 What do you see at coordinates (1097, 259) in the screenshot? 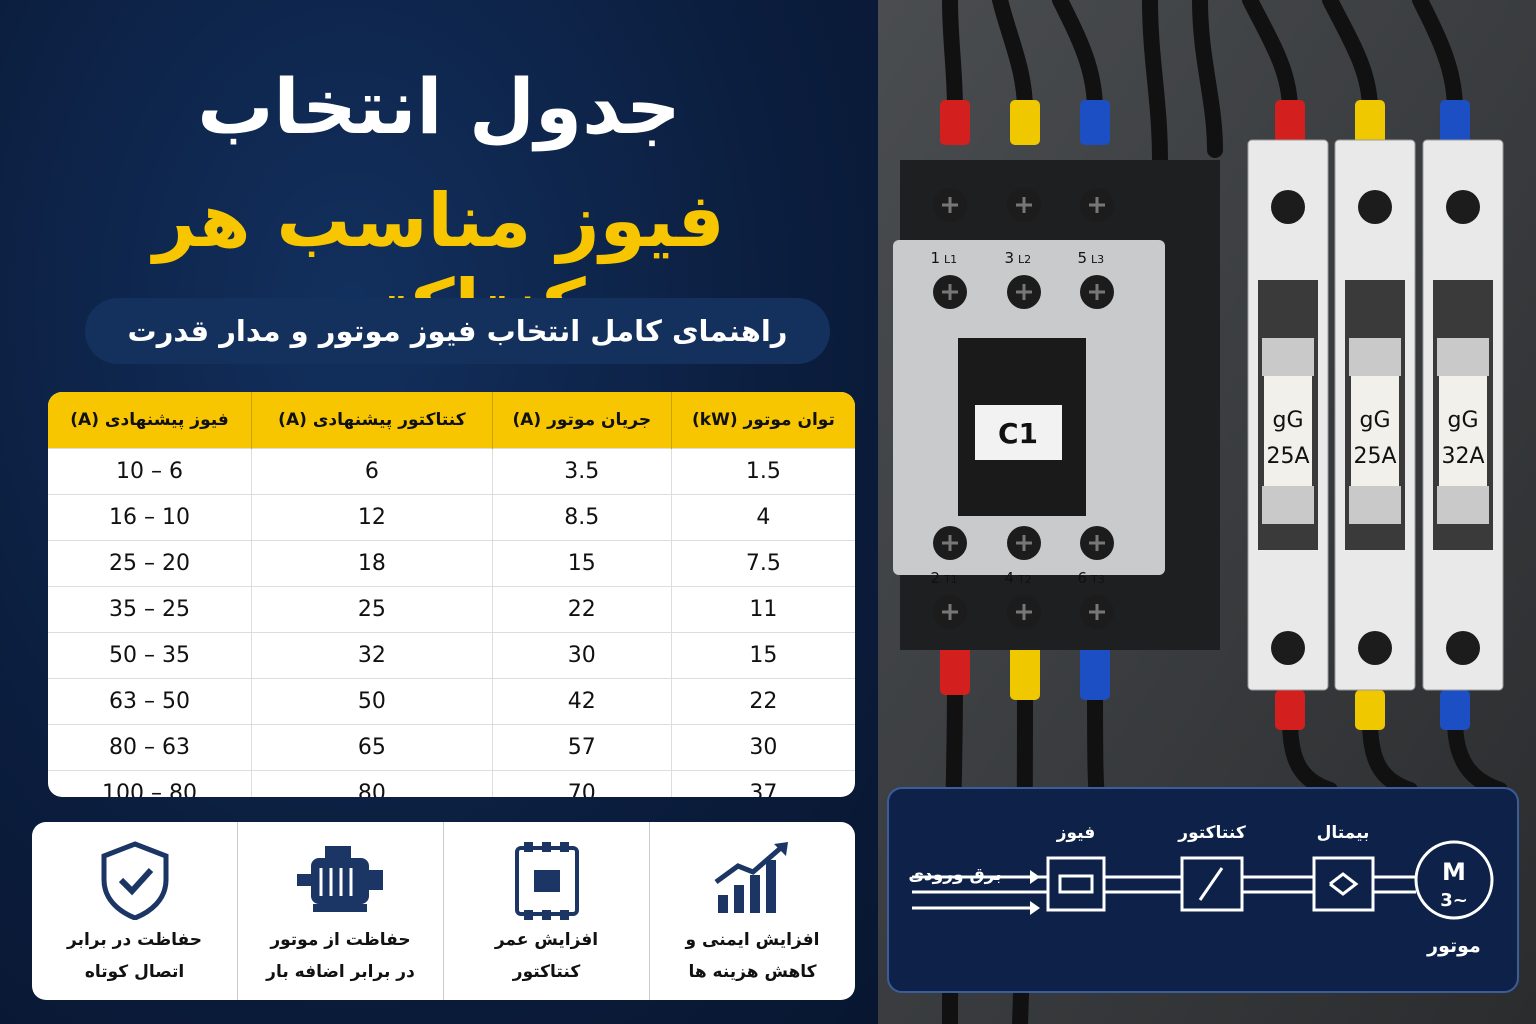
I see `terminal-label: L3` at bounding box center [1097, 259].